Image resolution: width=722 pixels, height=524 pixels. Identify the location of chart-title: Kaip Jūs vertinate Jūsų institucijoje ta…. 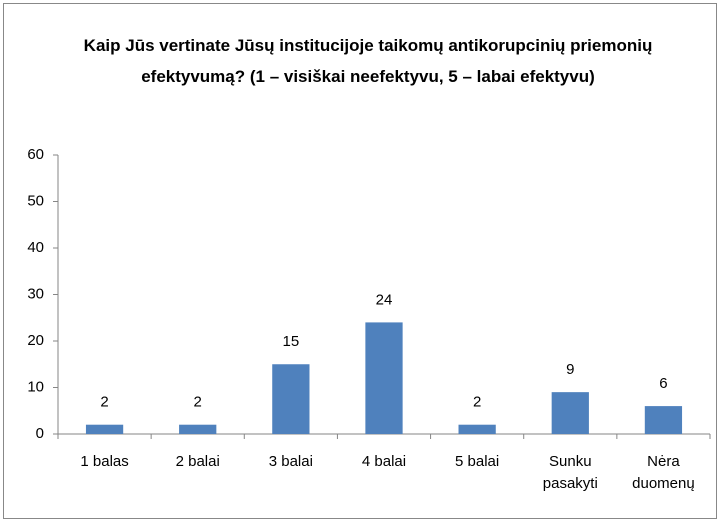
(368, 61).